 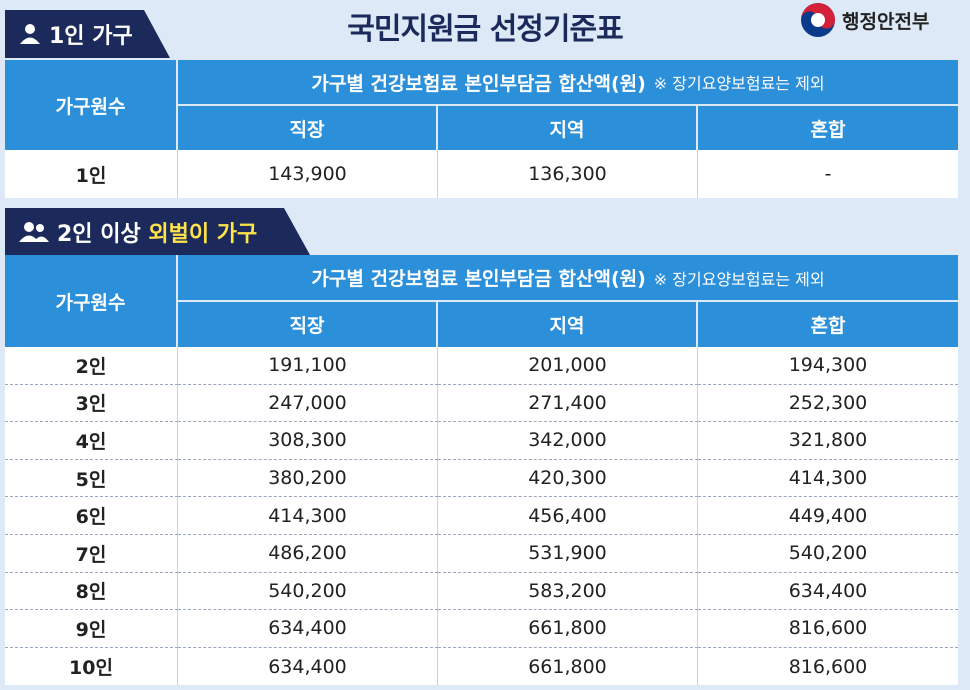 What do you see at coordinates (485, 29) in the screenshot?
I see `title: 국민지원금 선정기준표` at bounding box center [485, 29].